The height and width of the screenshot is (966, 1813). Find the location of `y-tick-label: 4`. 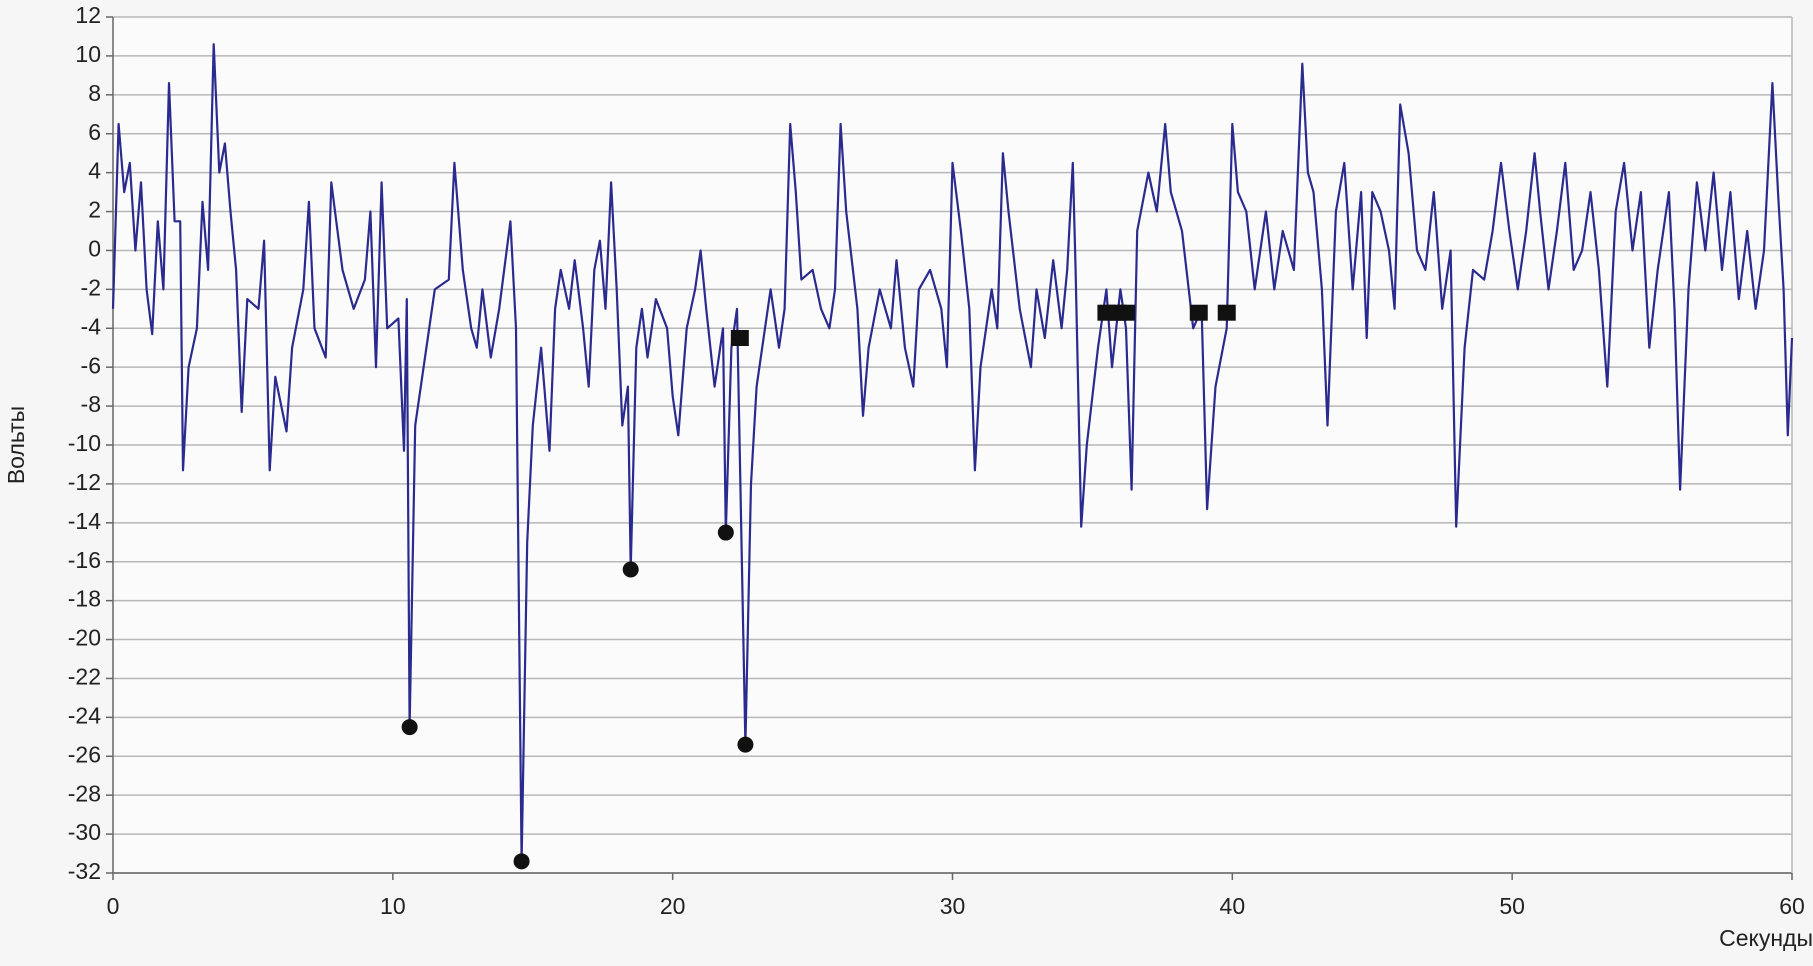

y-tick-label: 4 is located at coordinates (94, 171).